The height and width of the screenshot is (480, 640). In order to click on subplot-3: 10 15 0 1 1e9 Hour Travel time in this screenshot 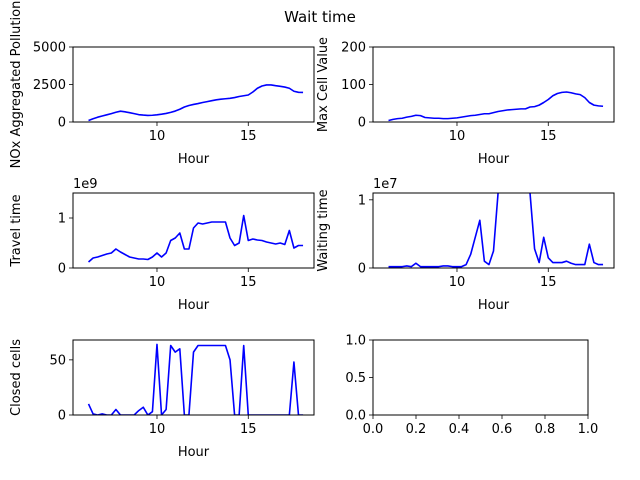, I will do `click(162, 245)`.